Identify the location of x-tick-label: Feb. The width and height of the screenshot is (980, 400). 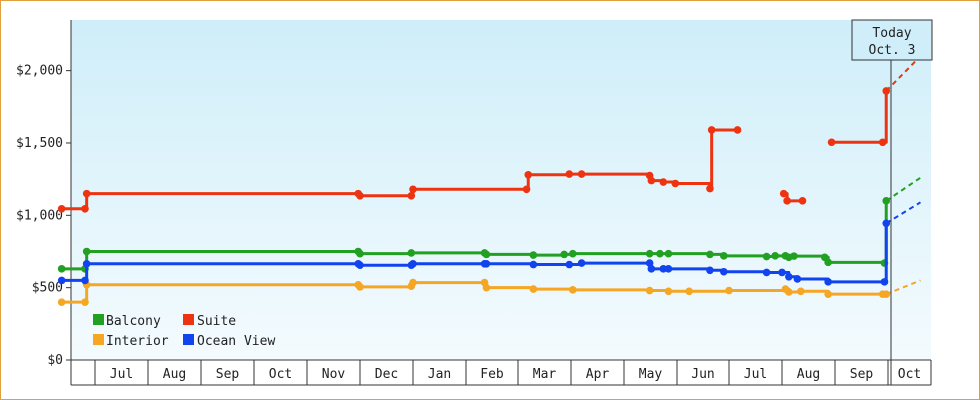
(492, 374).